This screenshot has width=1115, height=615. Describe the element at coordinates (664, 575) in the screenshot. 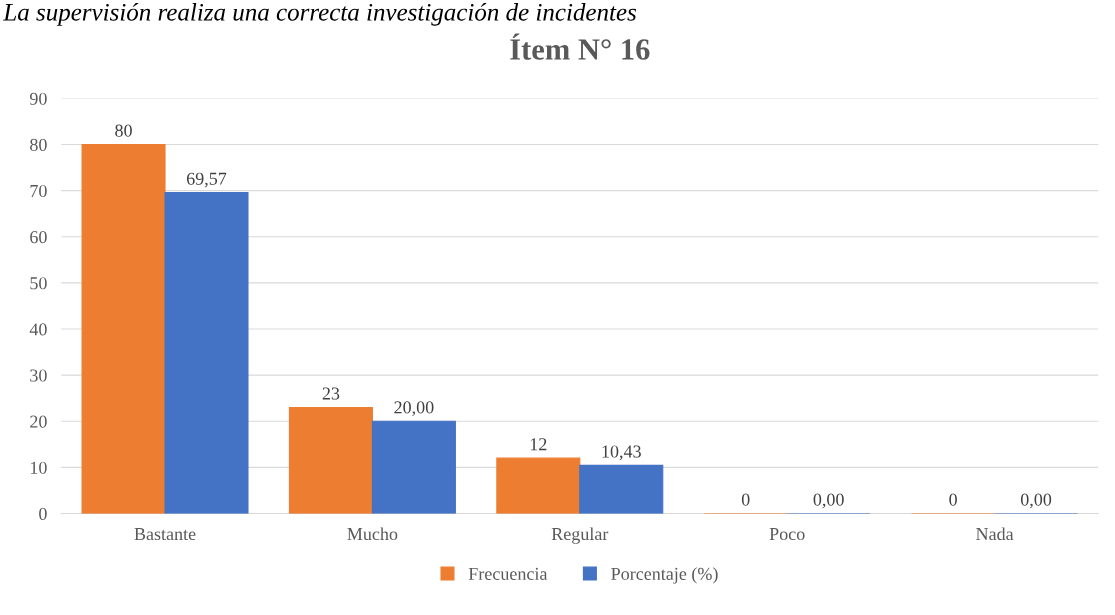

I see `legend-label: Porcentaje (%)` at that location.